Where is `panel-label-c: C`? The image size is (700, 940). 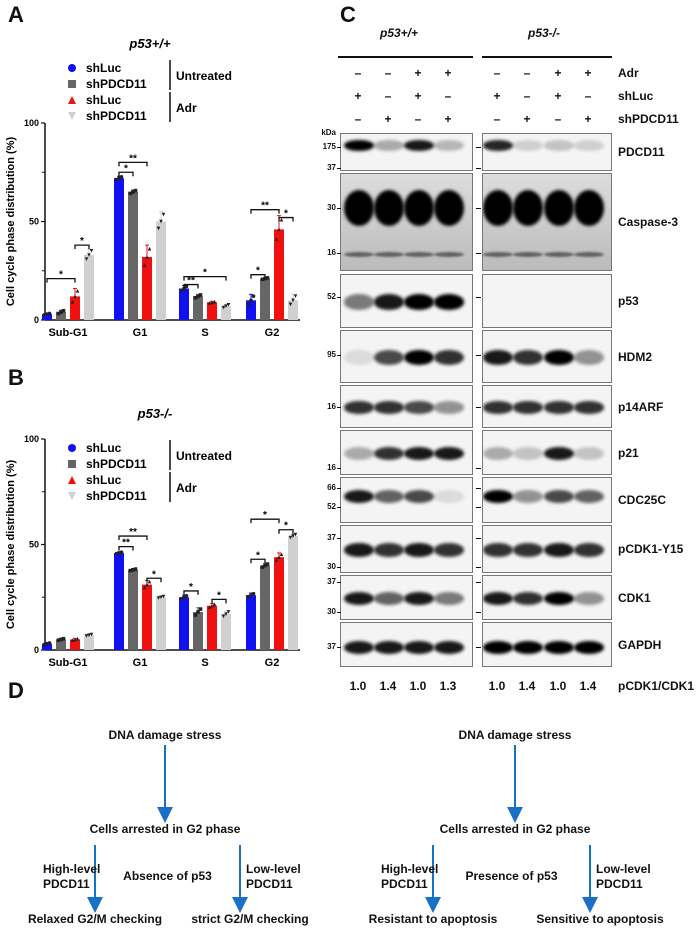 panel-label-c: C is located at coordinates (348, 14).